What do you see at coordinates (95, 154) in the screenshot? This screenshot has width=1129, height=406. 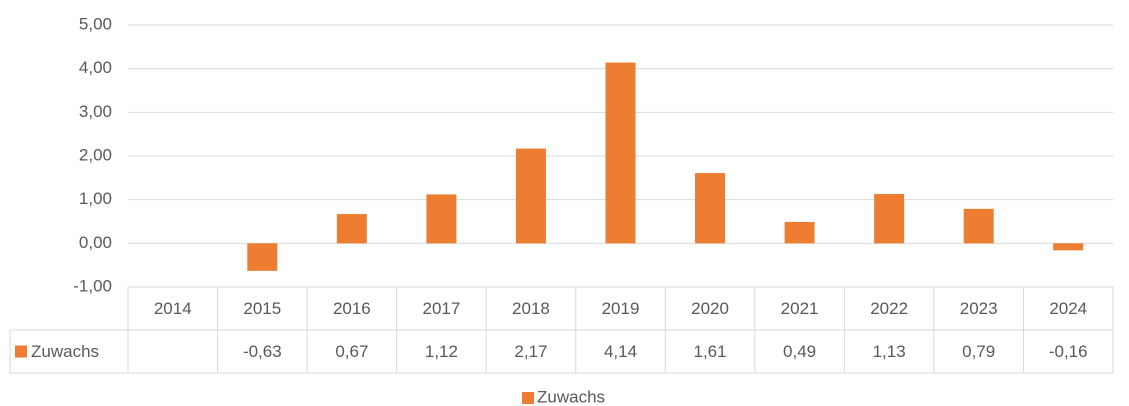 I see `y-tick-label: 2,00` at bounding box center [95, 154].